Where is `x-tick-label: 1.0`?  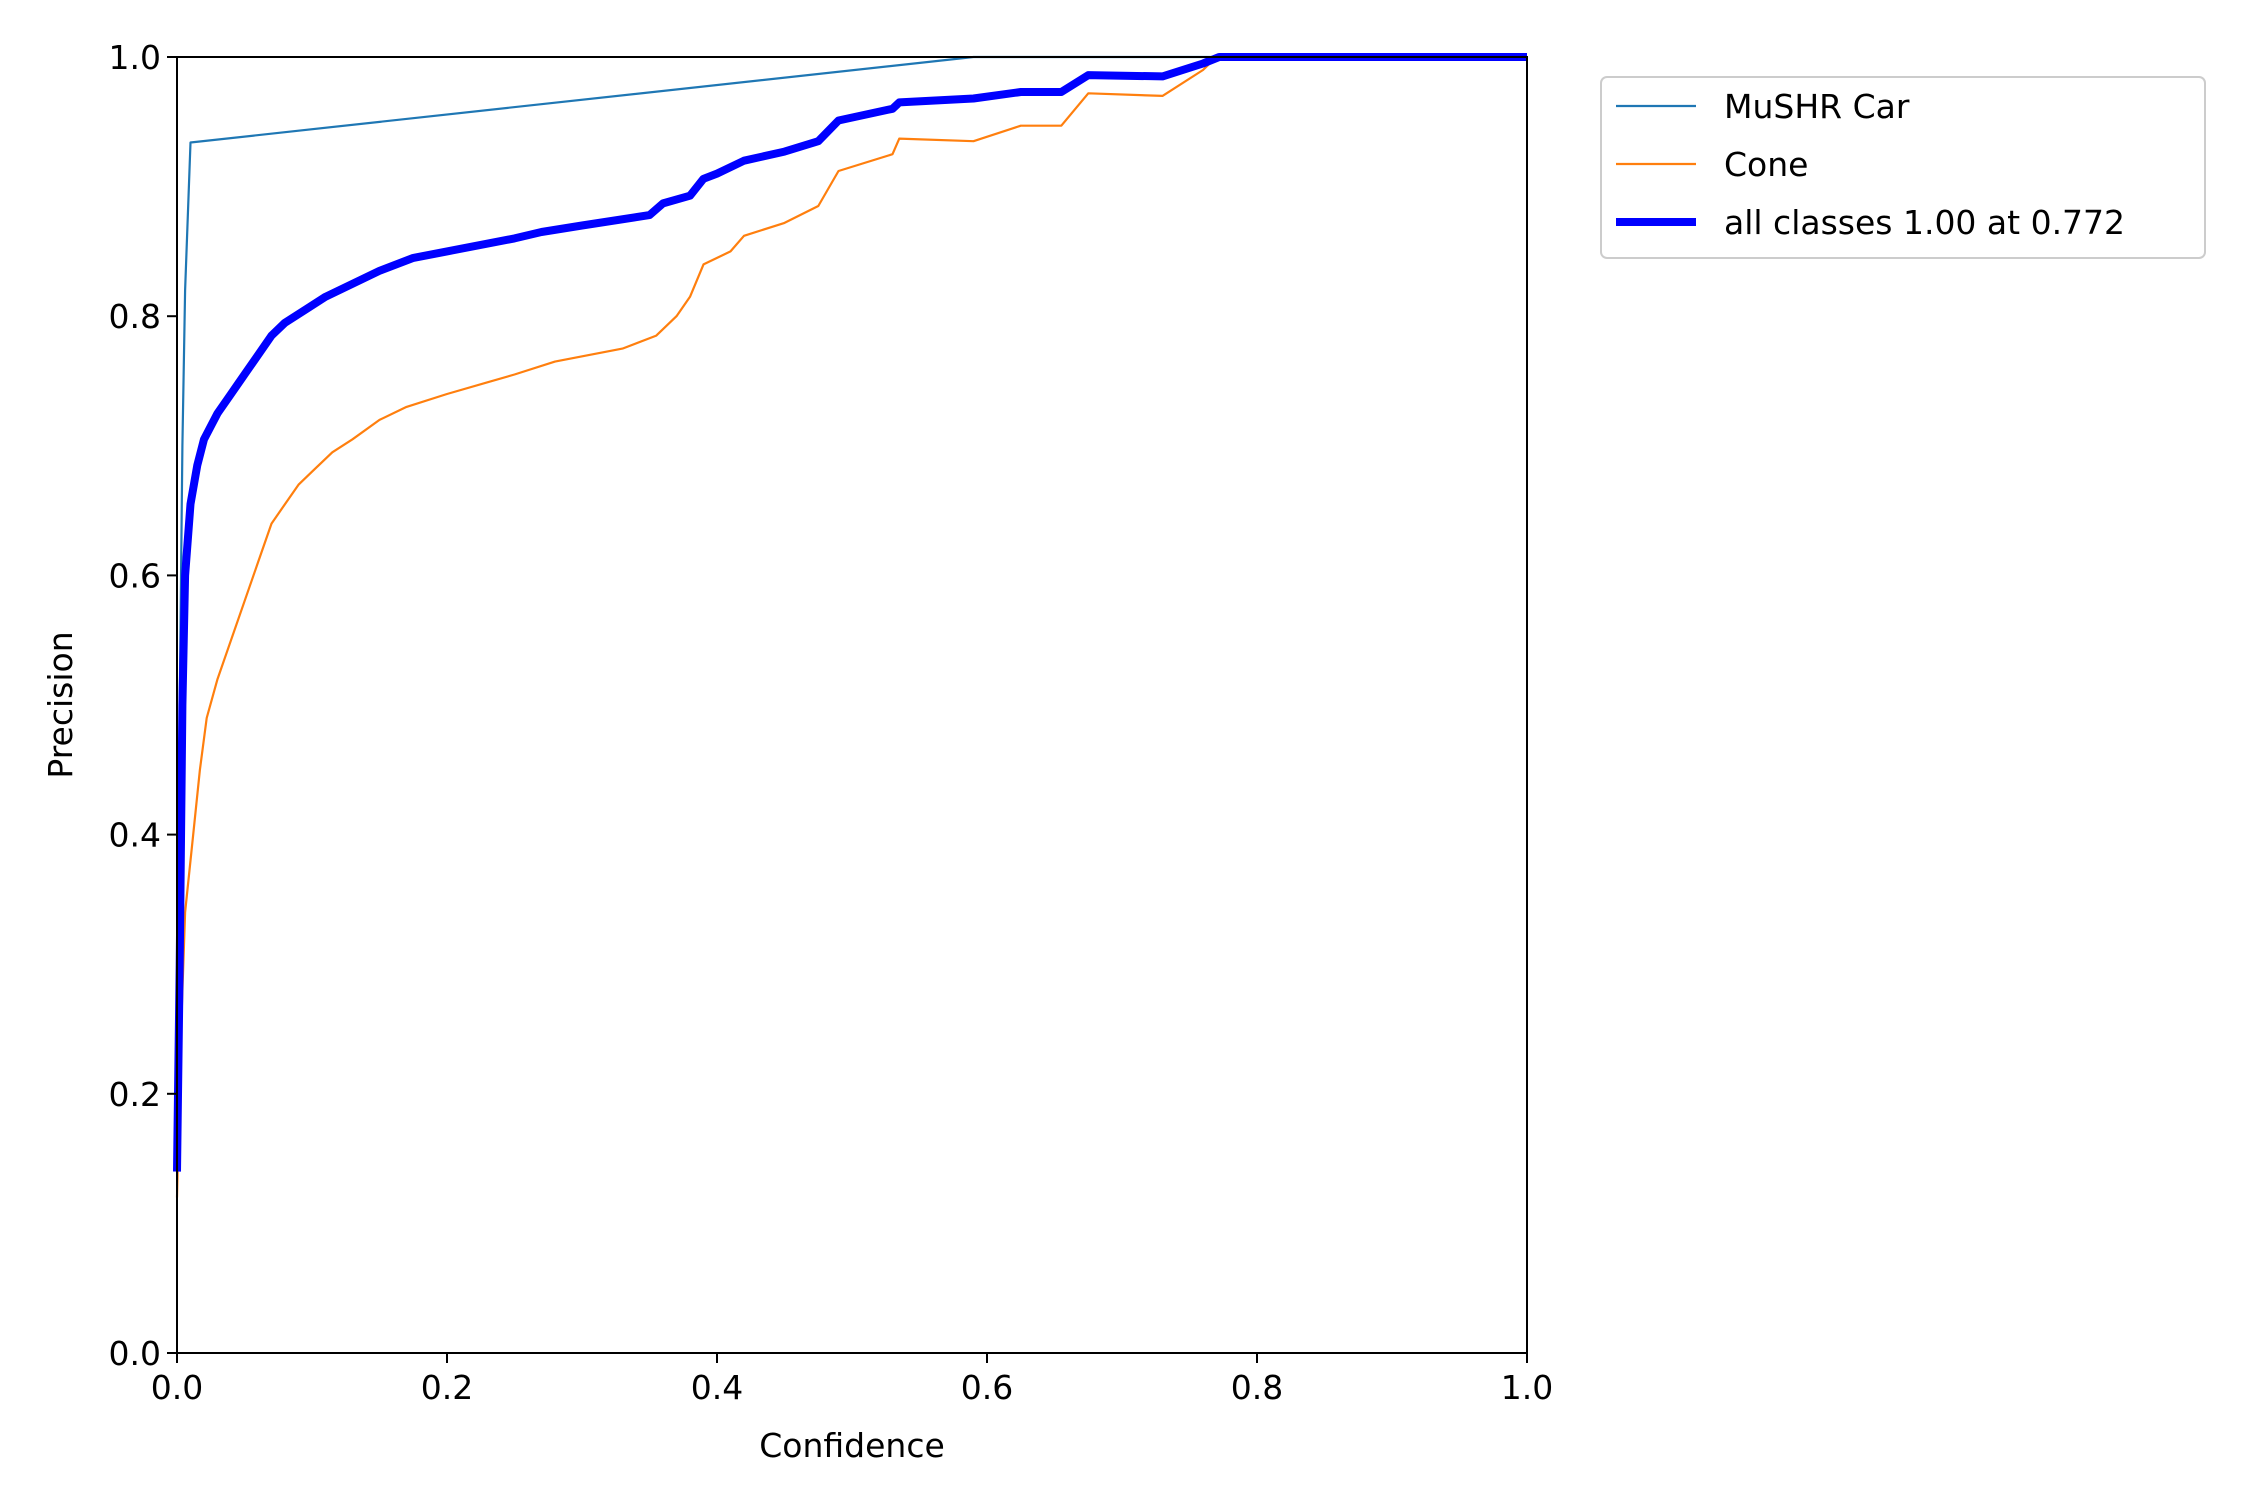 x-tick-label: 1.0 is located at coordinates (1527, 1387).